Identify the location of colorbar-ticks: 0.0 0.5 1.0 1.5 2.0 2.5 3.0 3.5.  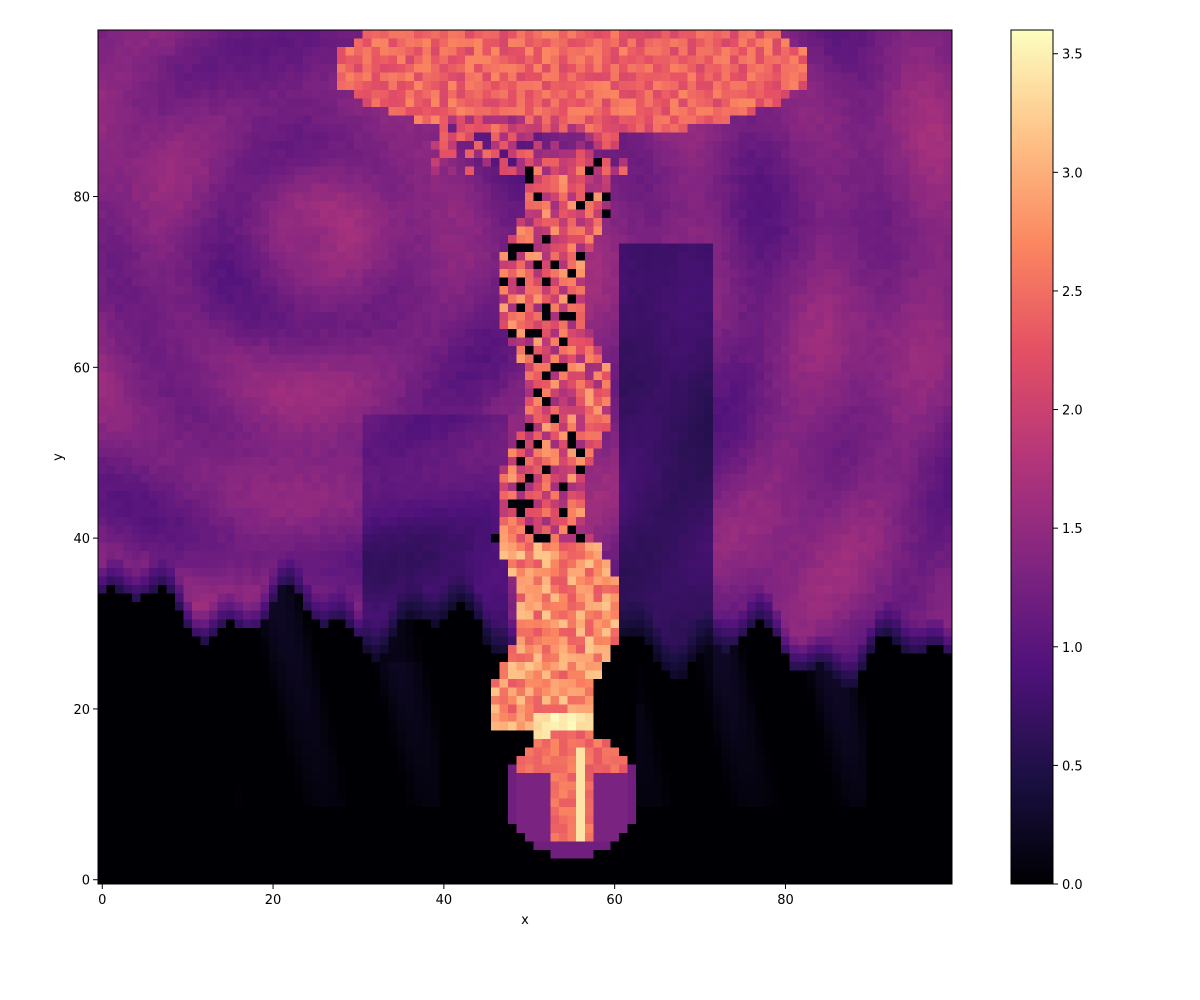
(1068, 470).